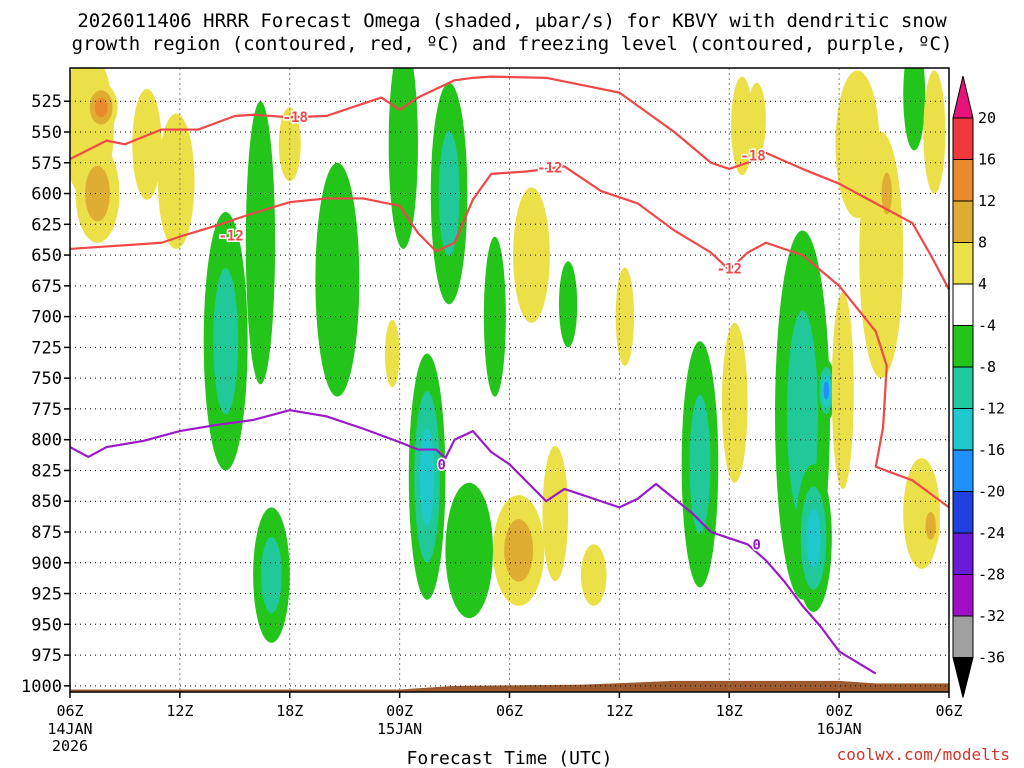 The width and height of the screenshot is (1024, 768). What do you see at coordinates (963, 97) in the screenshot?
I see `colorbar-over-arrow` at bounding box center [963, 97].